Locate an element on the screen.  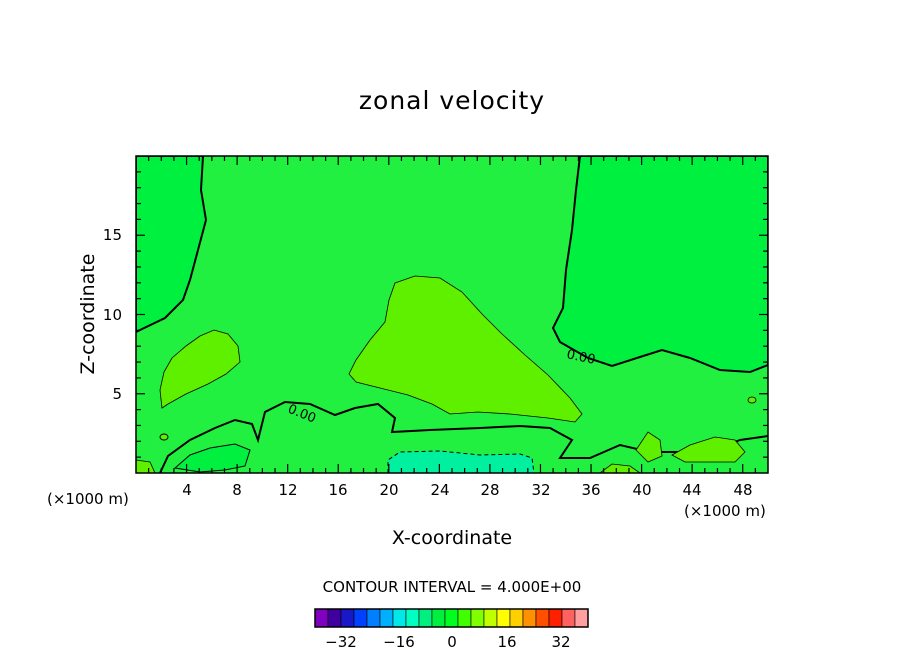
y-tick-15: 15 is located at coordinates (112, 235).